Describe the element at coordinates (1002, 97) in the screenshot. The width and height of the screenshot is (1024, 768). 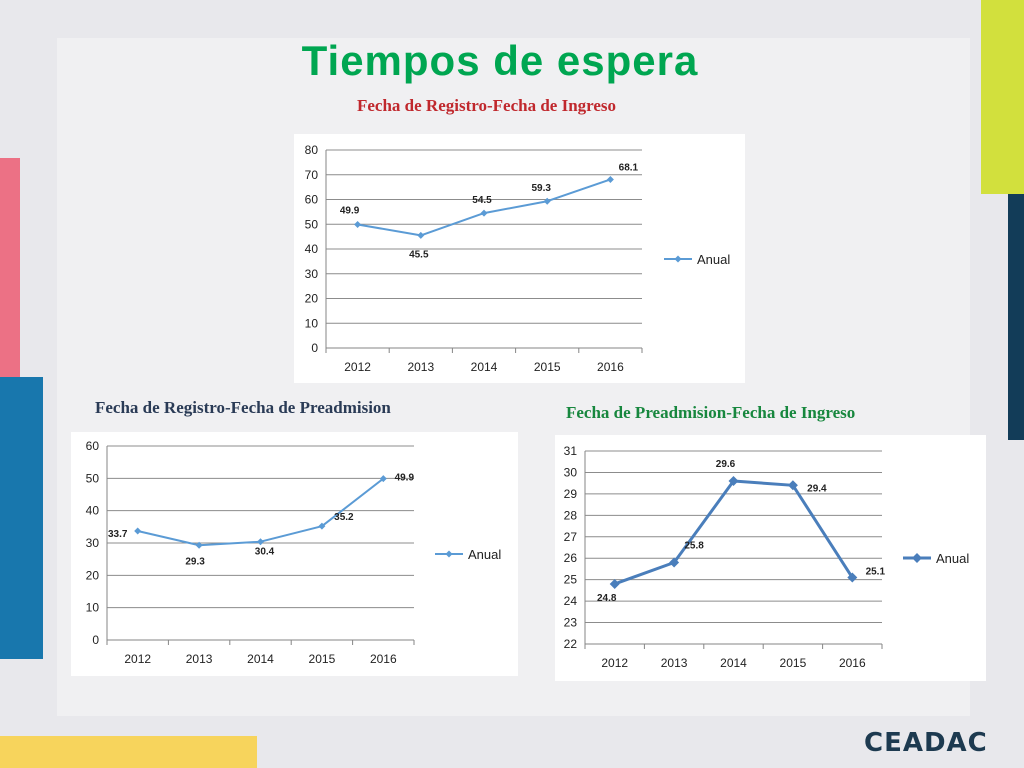
I see `decorative-bar-lime` at that location.